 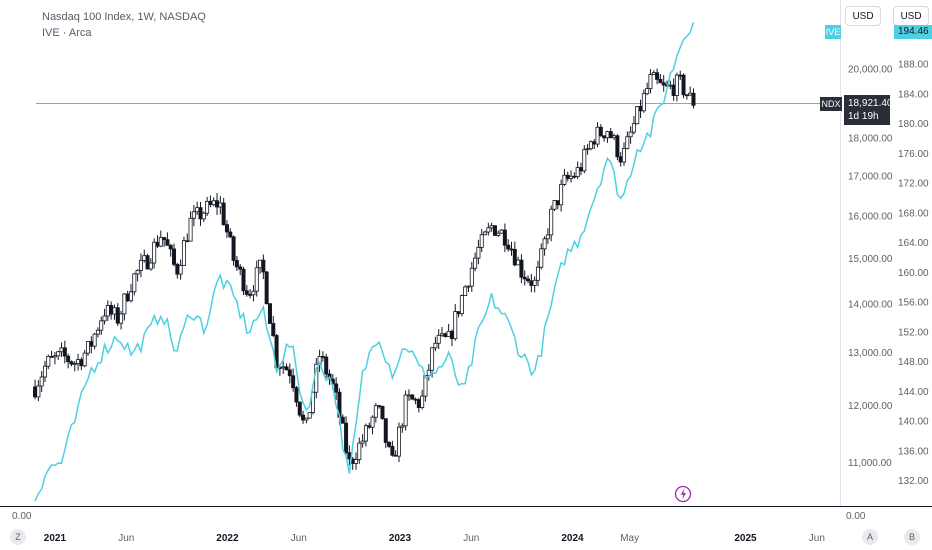 I want to click on right-axis-tick-label: 132.00, so click(x=913, y=481).